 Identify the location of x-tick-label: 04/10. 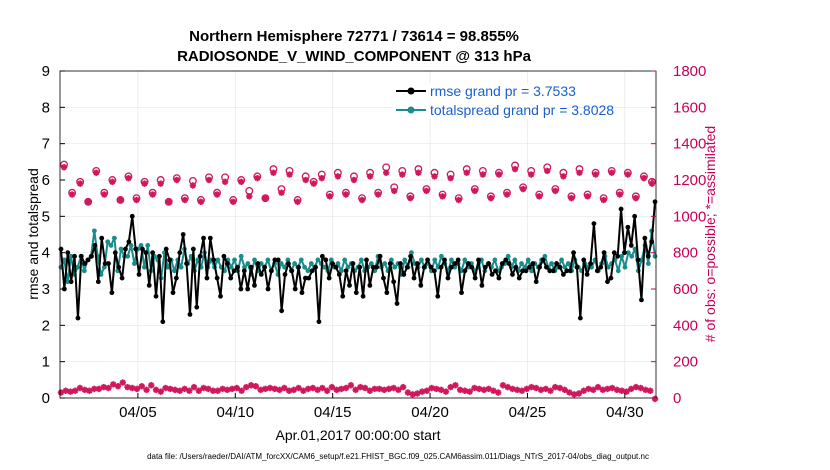
(236, 412).